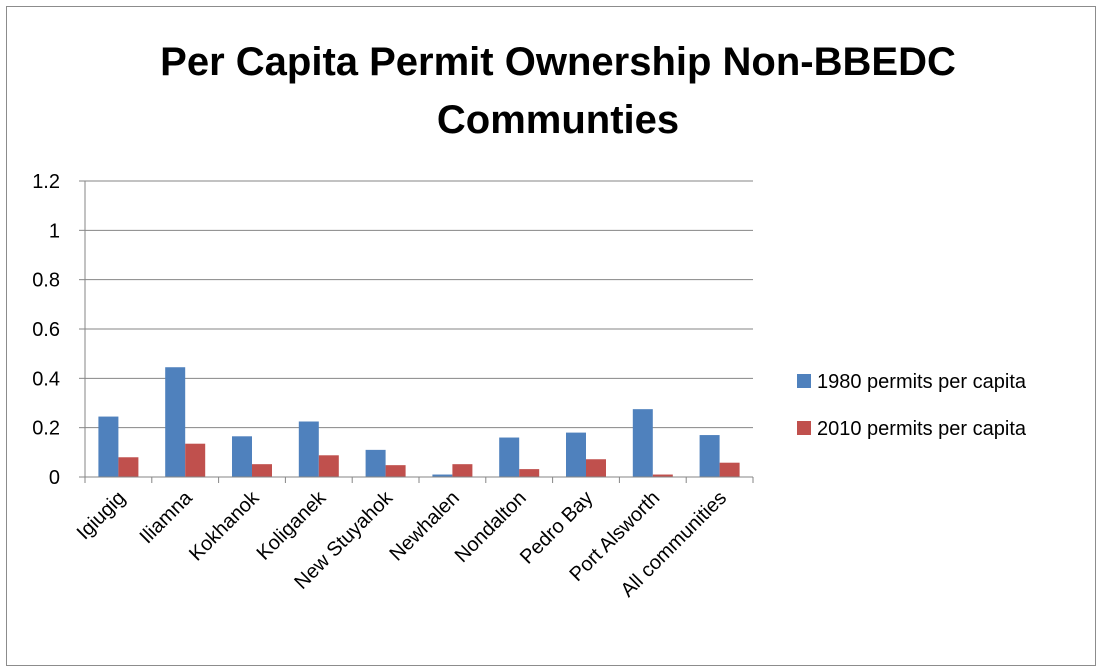  I want to click on bar-1980-koliganek, so click(308, 449).